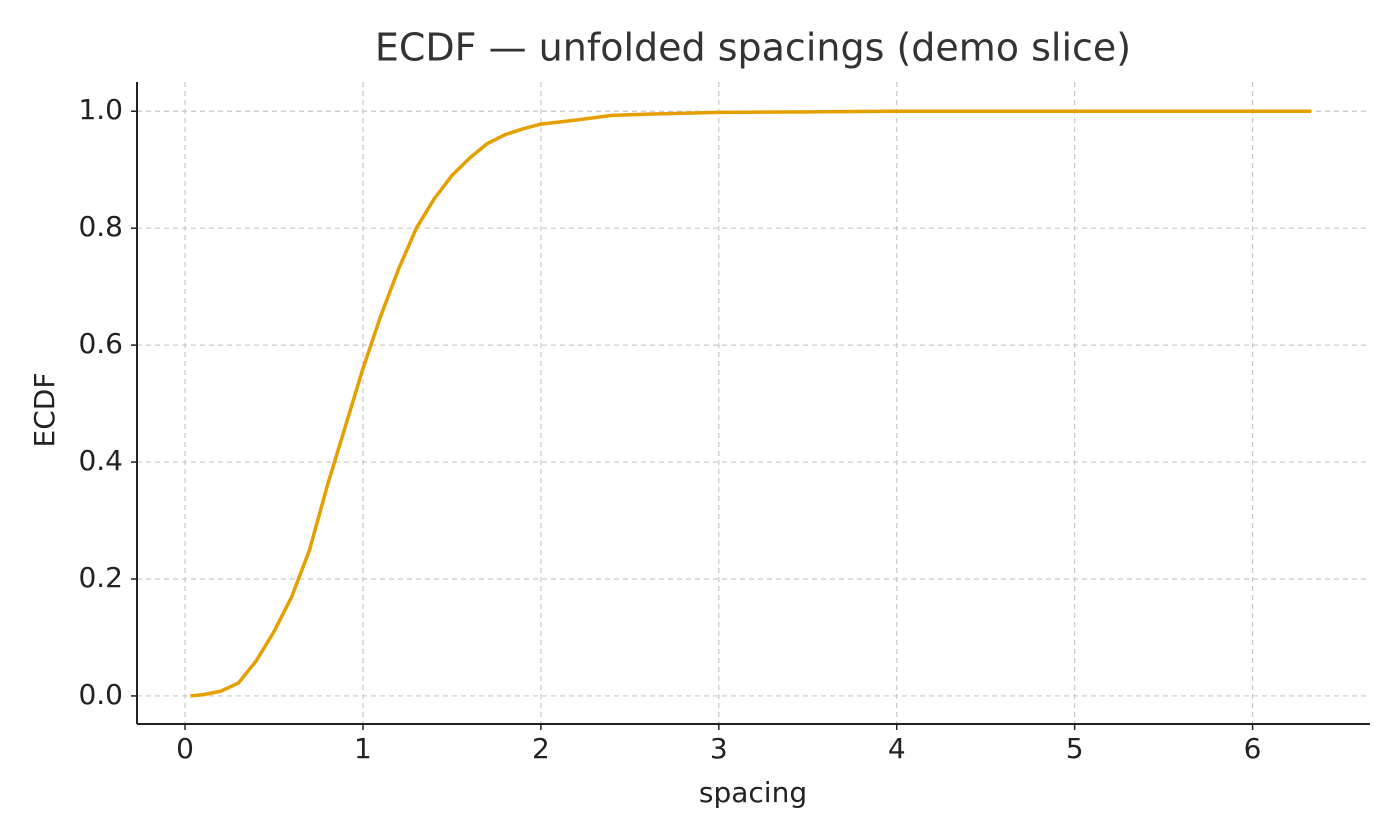 The height and width of the screenshot is (840, 1400). What do you see at coordinates (100, 694) in the screenshot?
I see `y-tick-label: 0.0` at bounding box center [100, 694].